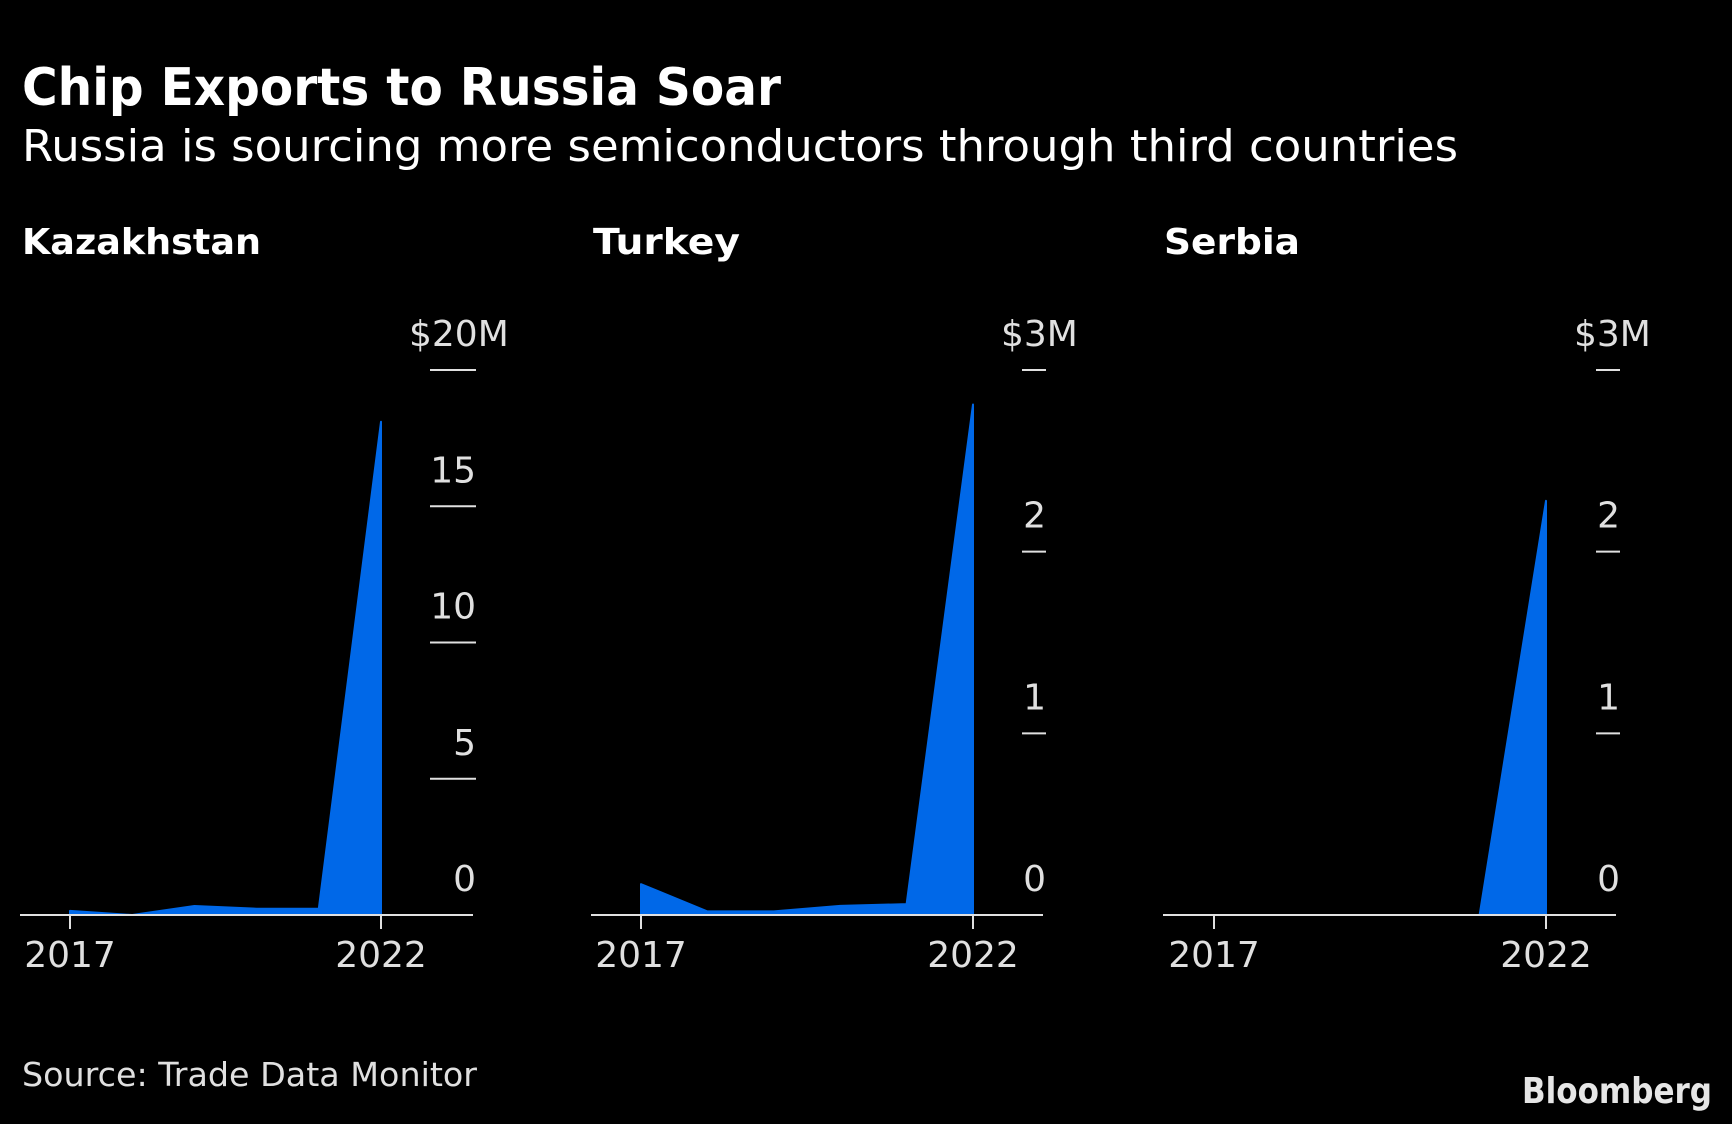 The image size is (1732, 1124). I want to click on bloomberg-logo: Bloomberg, so click(1617, 1091).